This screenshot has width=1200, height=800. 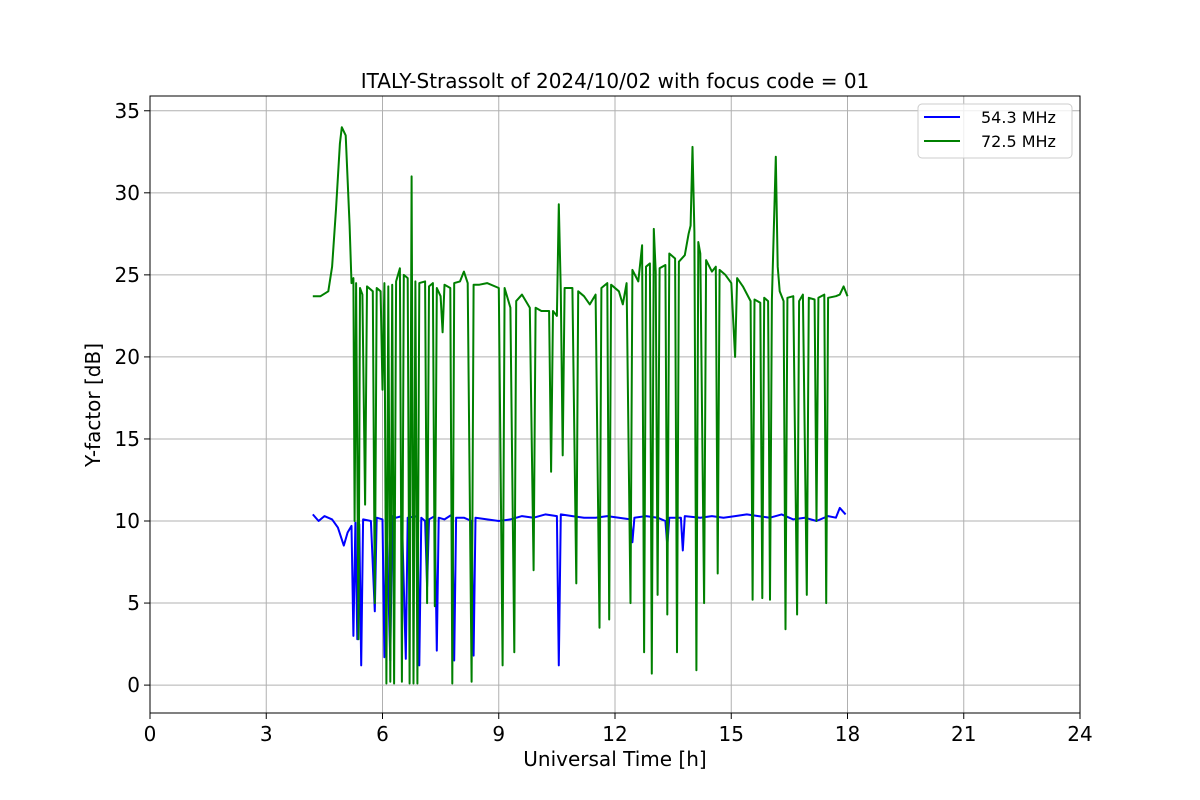 What do you see at coordinates (127, 357) in the screenshot?
I see `y-tick-label: 20` at bounding box center [127, 357].